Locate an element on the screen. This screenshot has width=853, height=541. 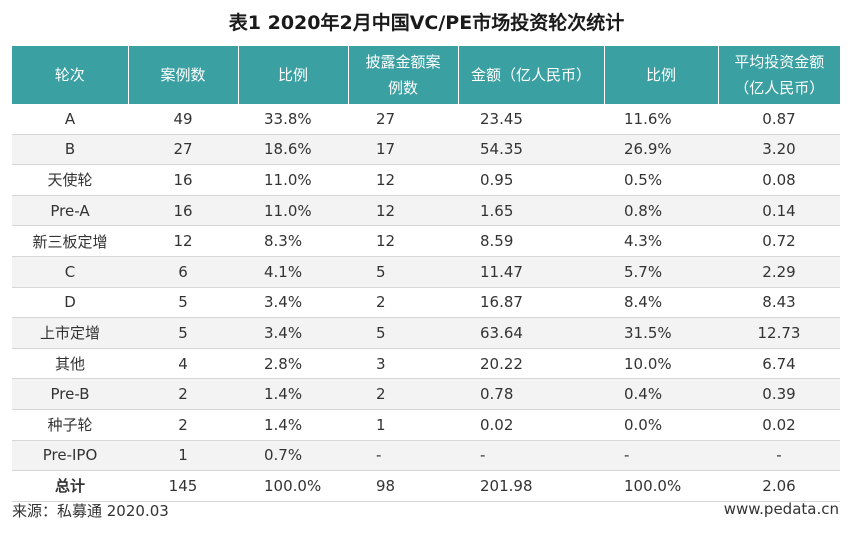
header-row: 轮次 案例数 比例 披露金额案 例数 金额（亿人民币） 比例 平均投资金额 （亿人民币） is located at coordinates (426, 75).